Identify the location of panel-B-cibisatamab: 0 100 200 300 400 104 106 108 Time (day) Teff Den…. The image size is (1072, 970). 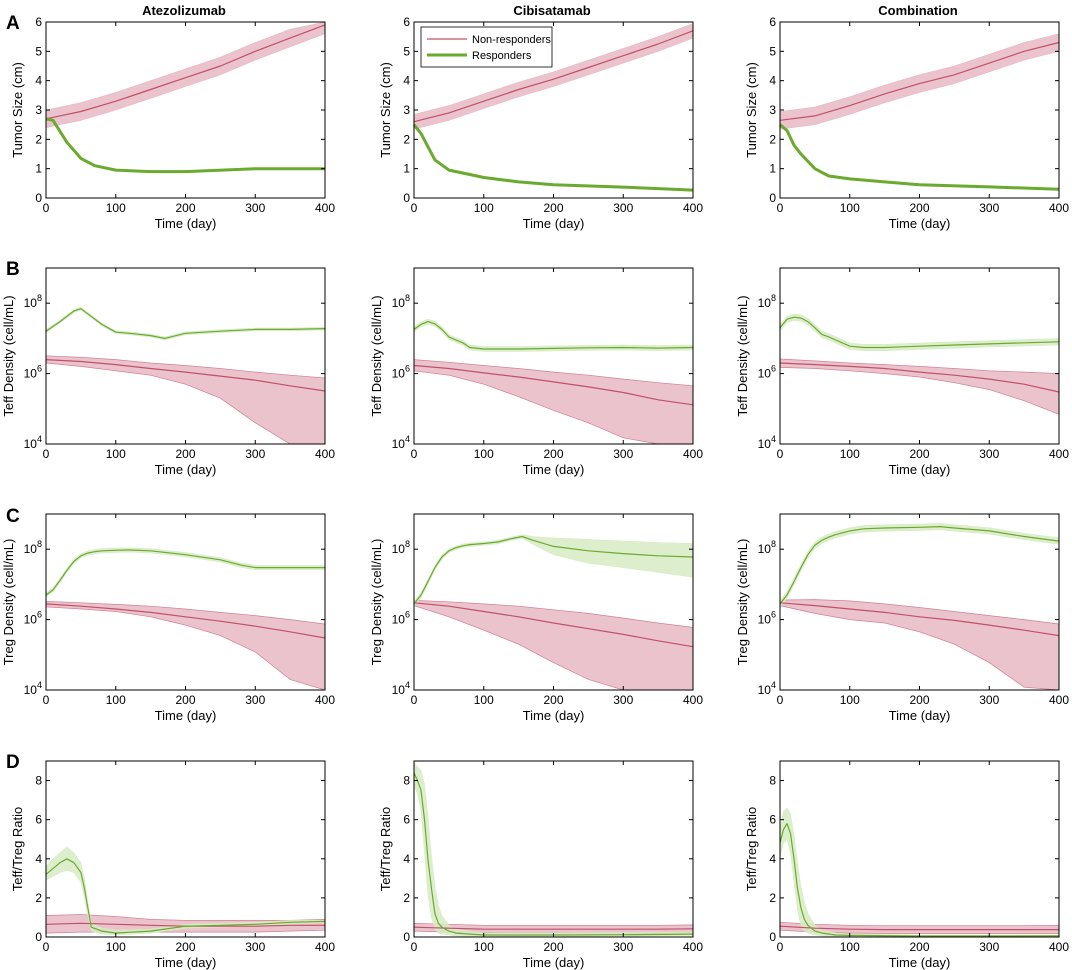
(536, 372).